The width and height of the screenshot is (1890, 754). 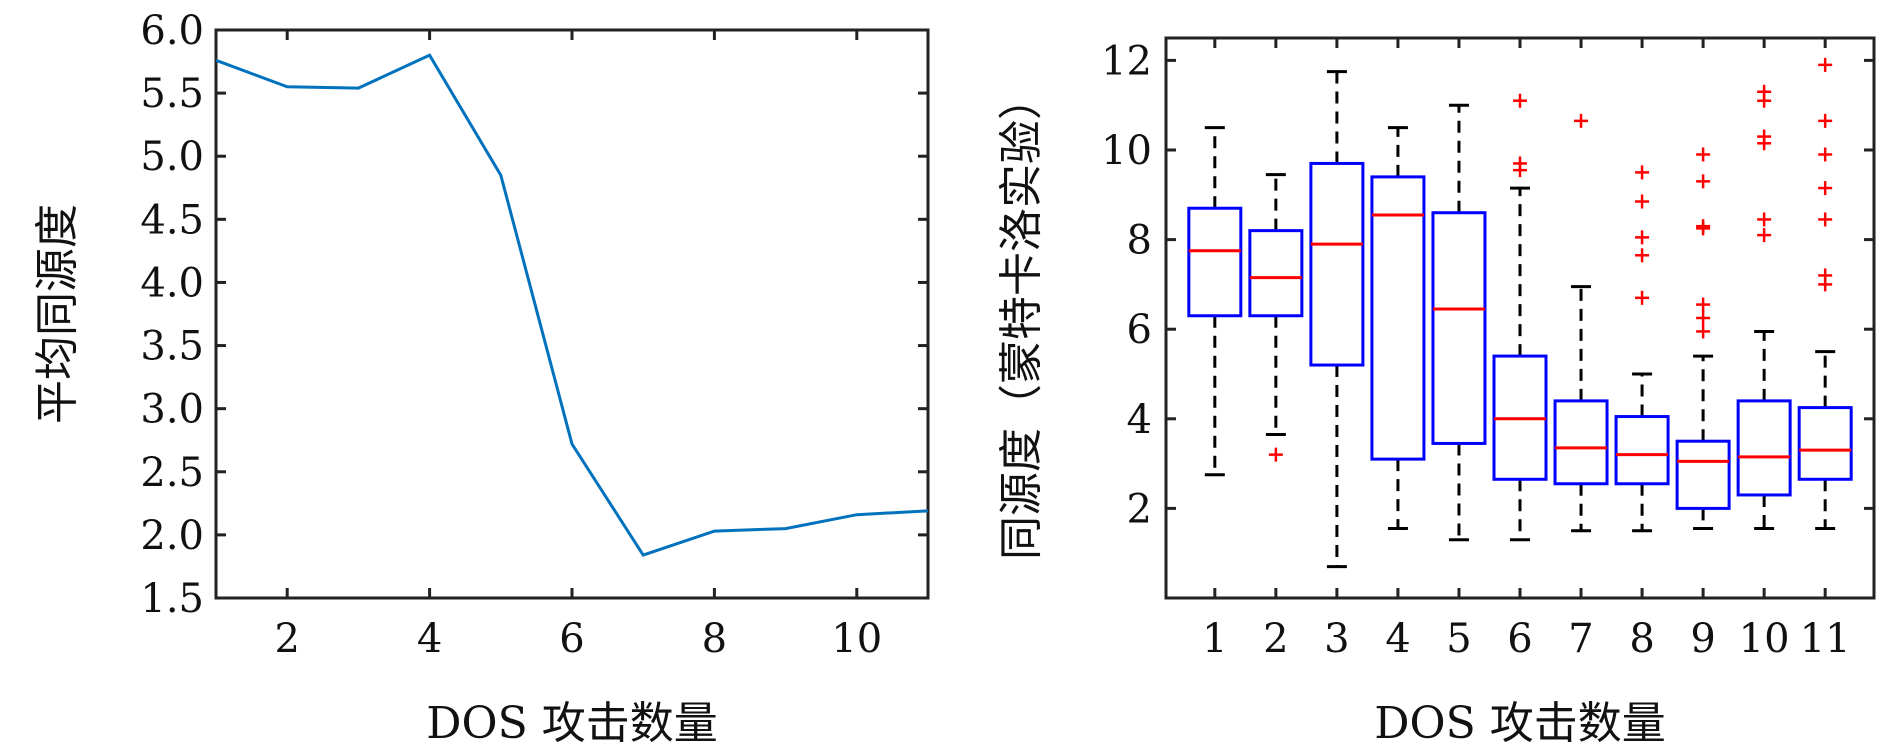 I want to click on right-y-axis-label: 同源度（蒙特卡洛实验）, so click(x=1021, y=318).